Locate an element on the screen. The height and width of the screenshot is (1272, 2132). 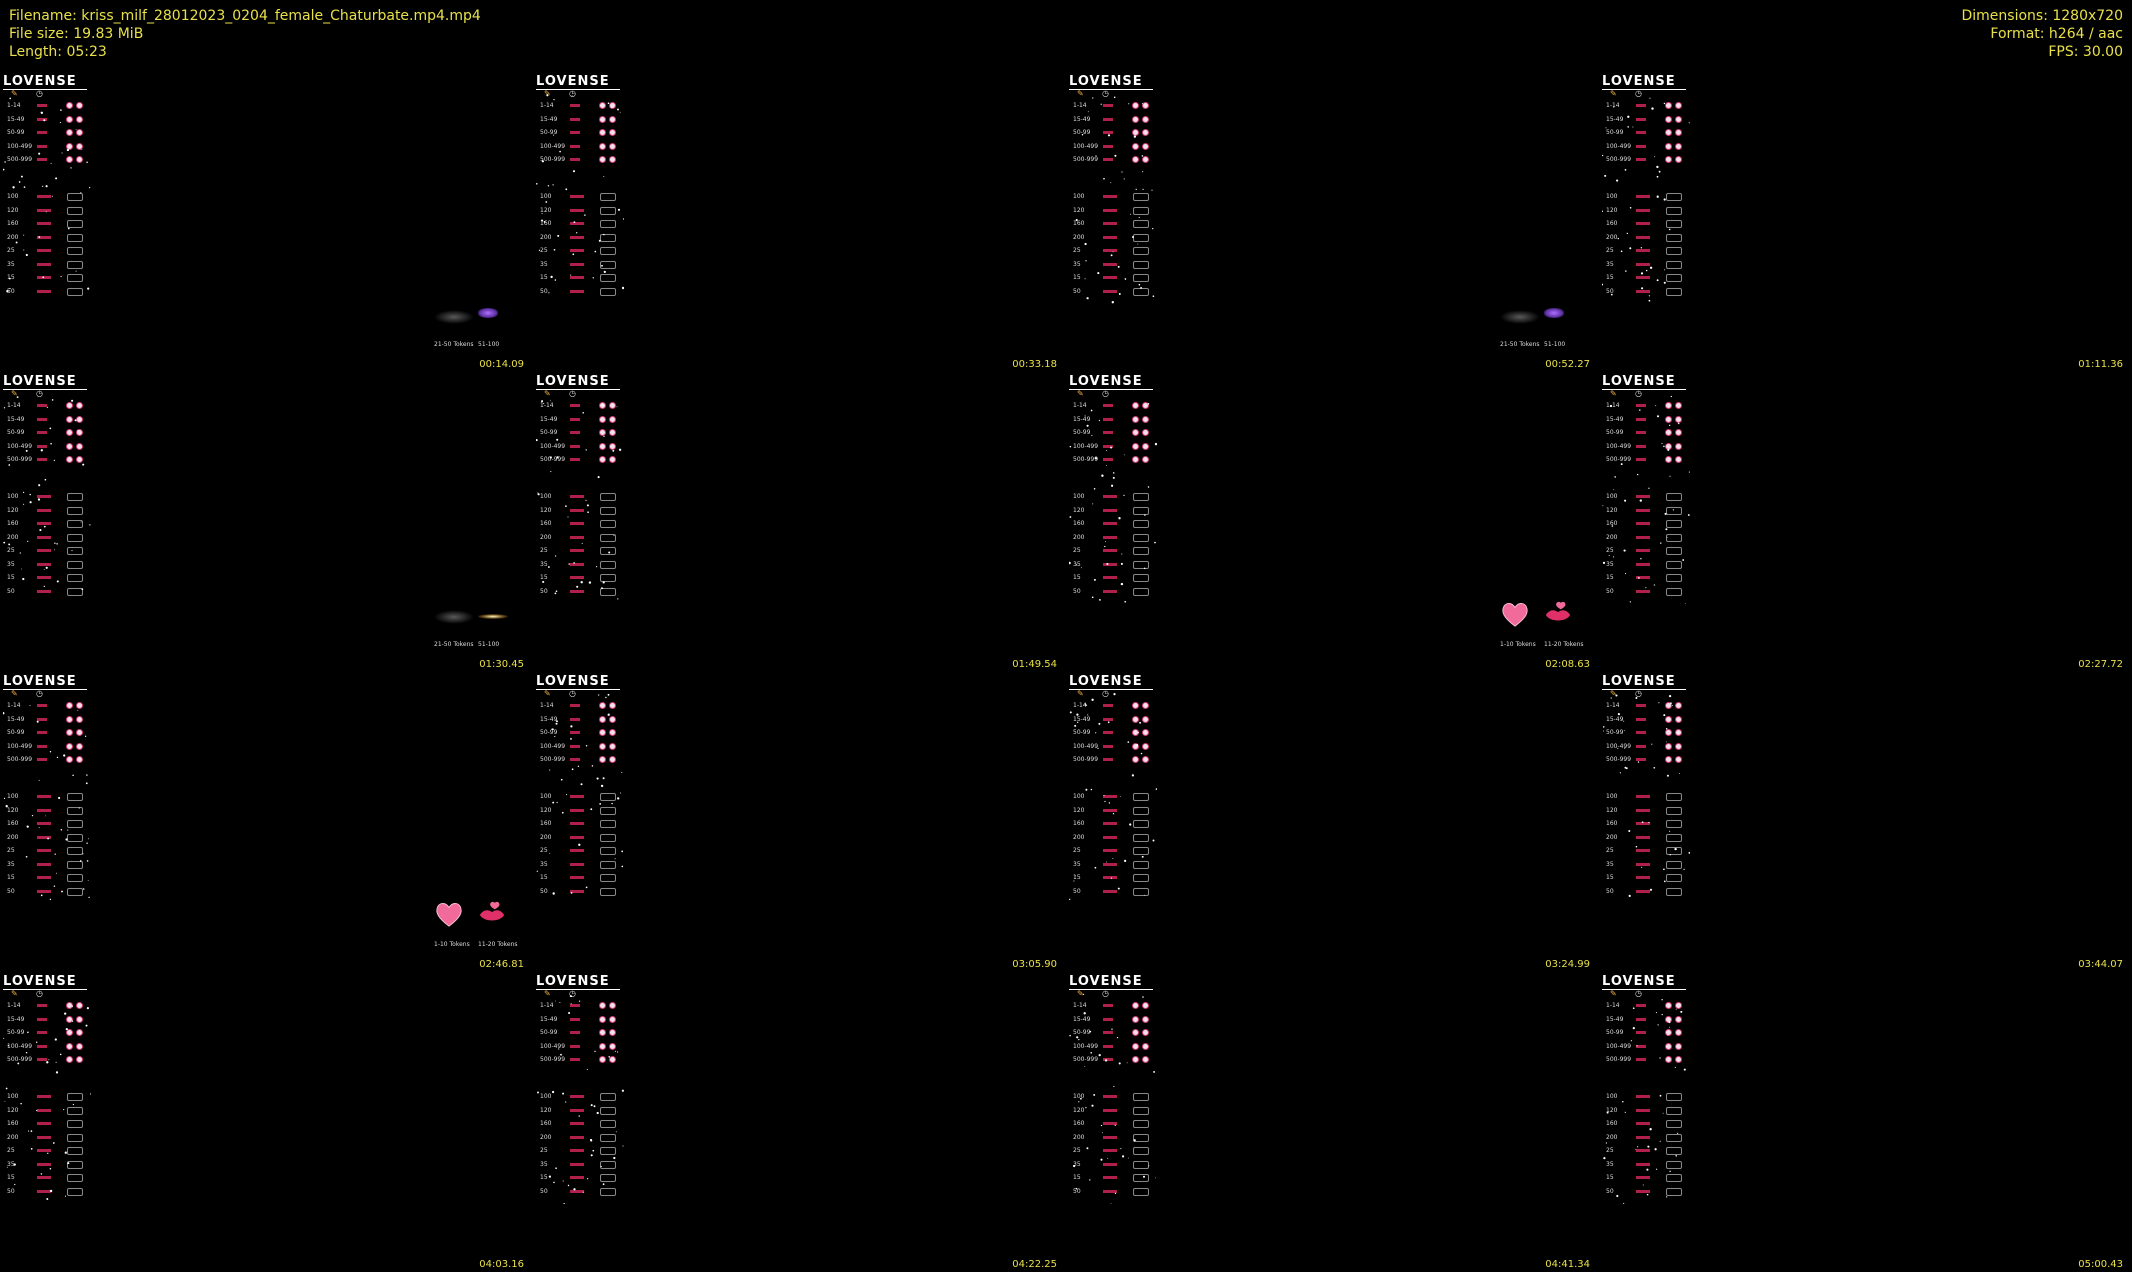
token-range-label: 1-10 Tokens is located at coordinates (1518, 644).